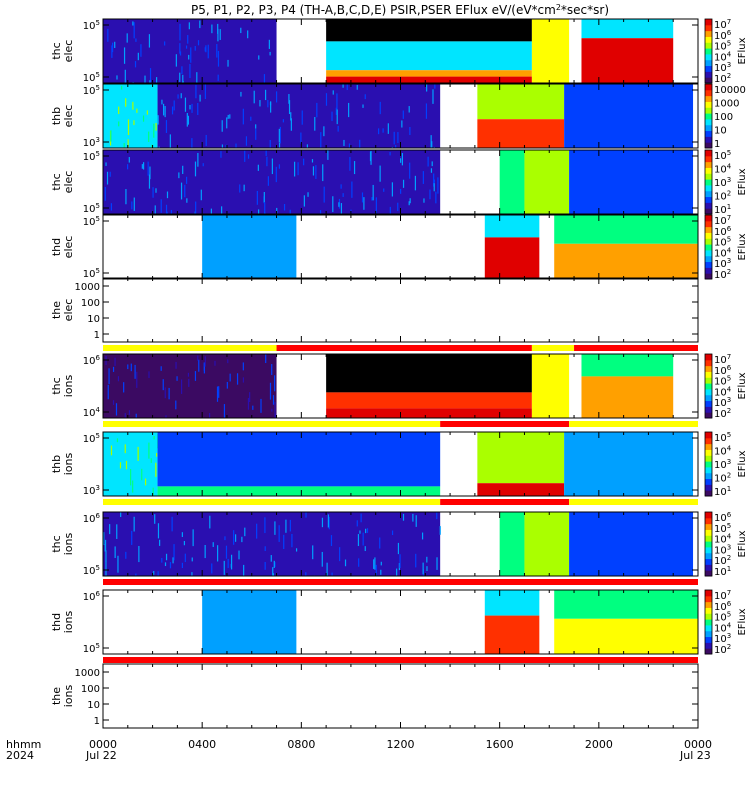 This screenshot has height=804, width=750. I want to click on y-tick-label: 1000, so click(87, 673).